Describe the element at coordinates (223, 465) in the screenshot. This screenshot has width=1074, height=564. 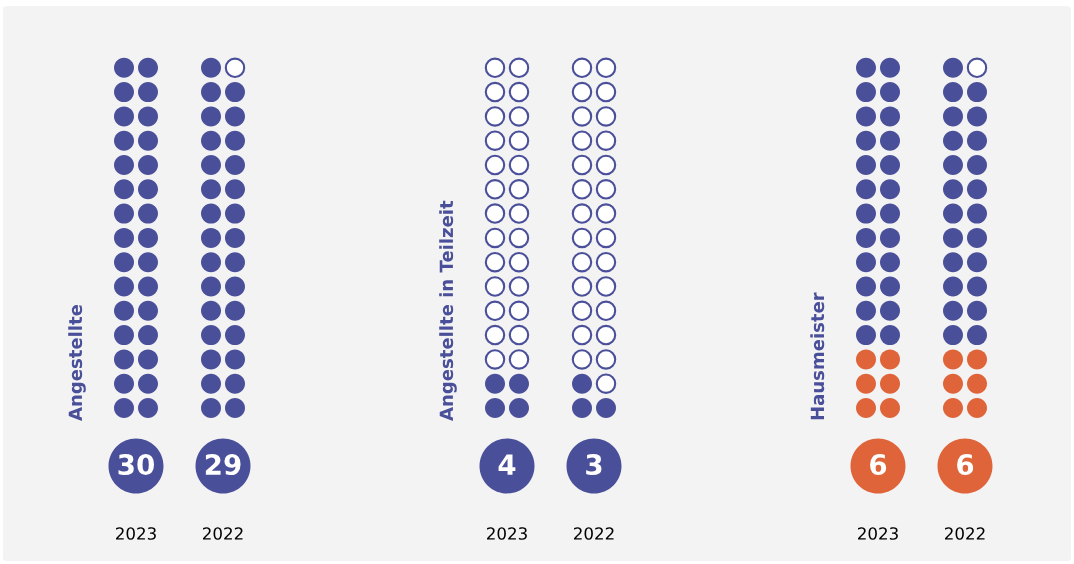
I see `data-label: 29` at that location.